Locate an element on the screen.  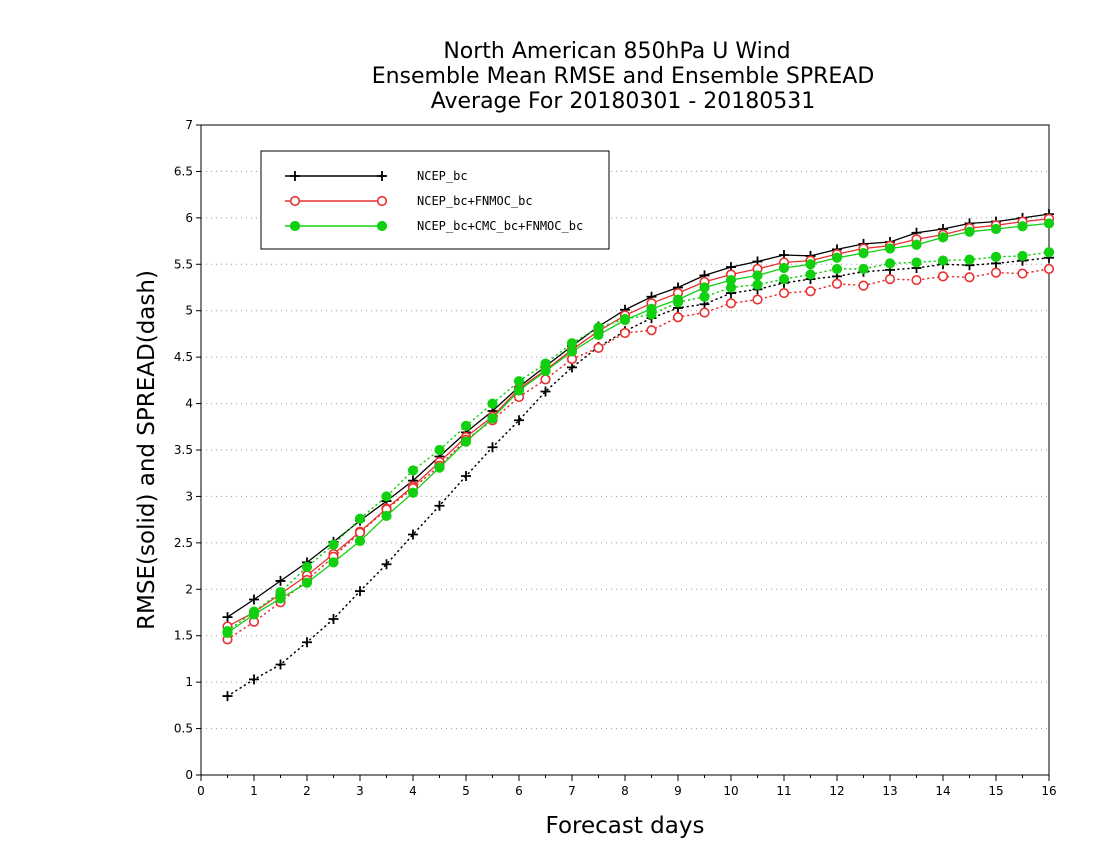
x-tick-label: 5 is located at coordinates (466, 791).